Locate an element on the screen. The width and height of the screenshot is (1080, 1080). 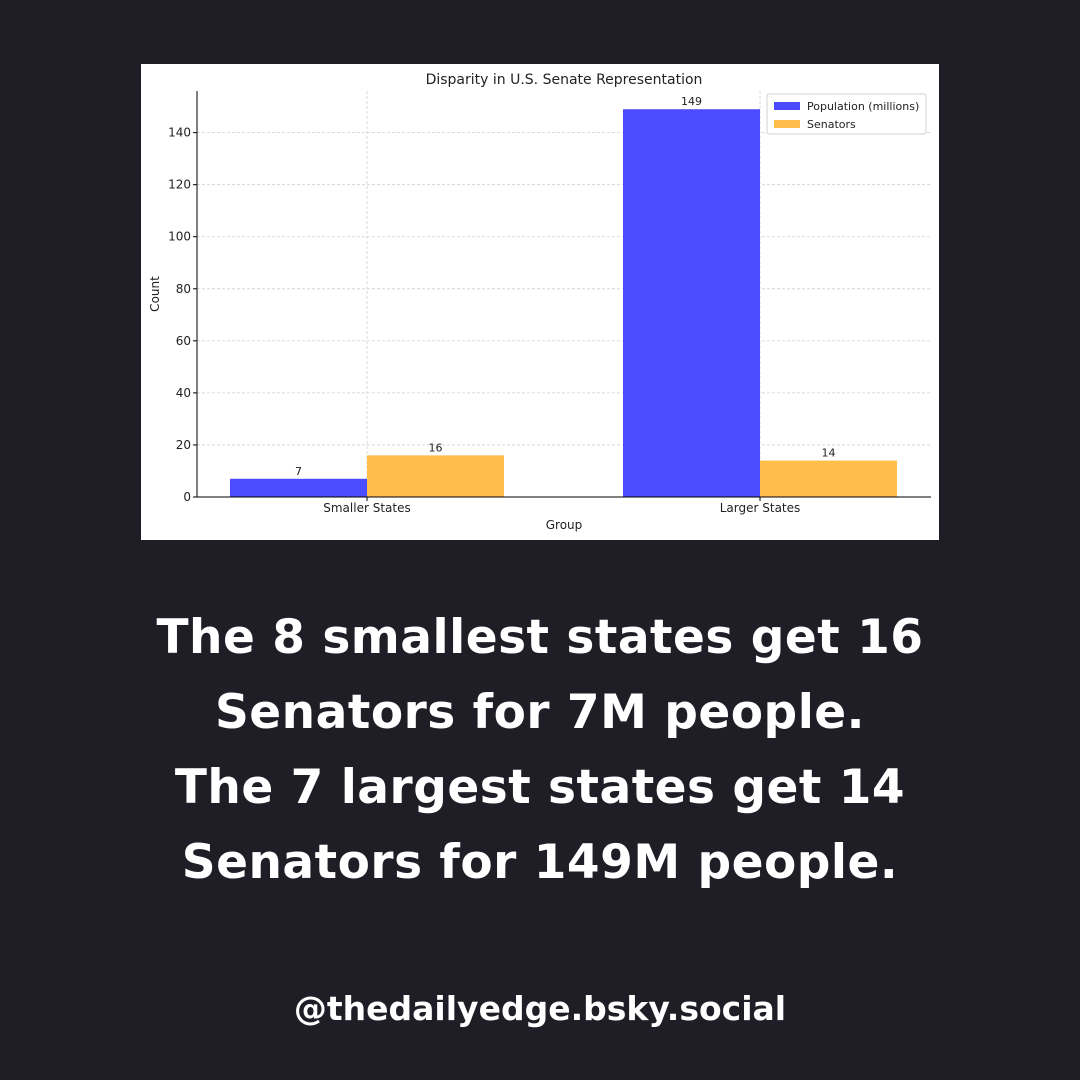
social-handle: @thedailyedge.bsky.social is located at coordinates (540, 1008).